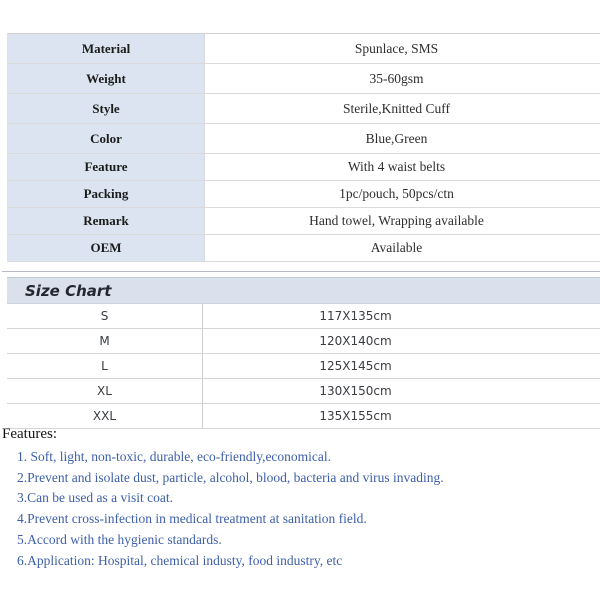 The width and height of the screenshot is (600, 600). Describe the element at coordinates (119, 539) in the screenshot. I see `feature-item: 5.Accord with the hygienic standards.` at that location.